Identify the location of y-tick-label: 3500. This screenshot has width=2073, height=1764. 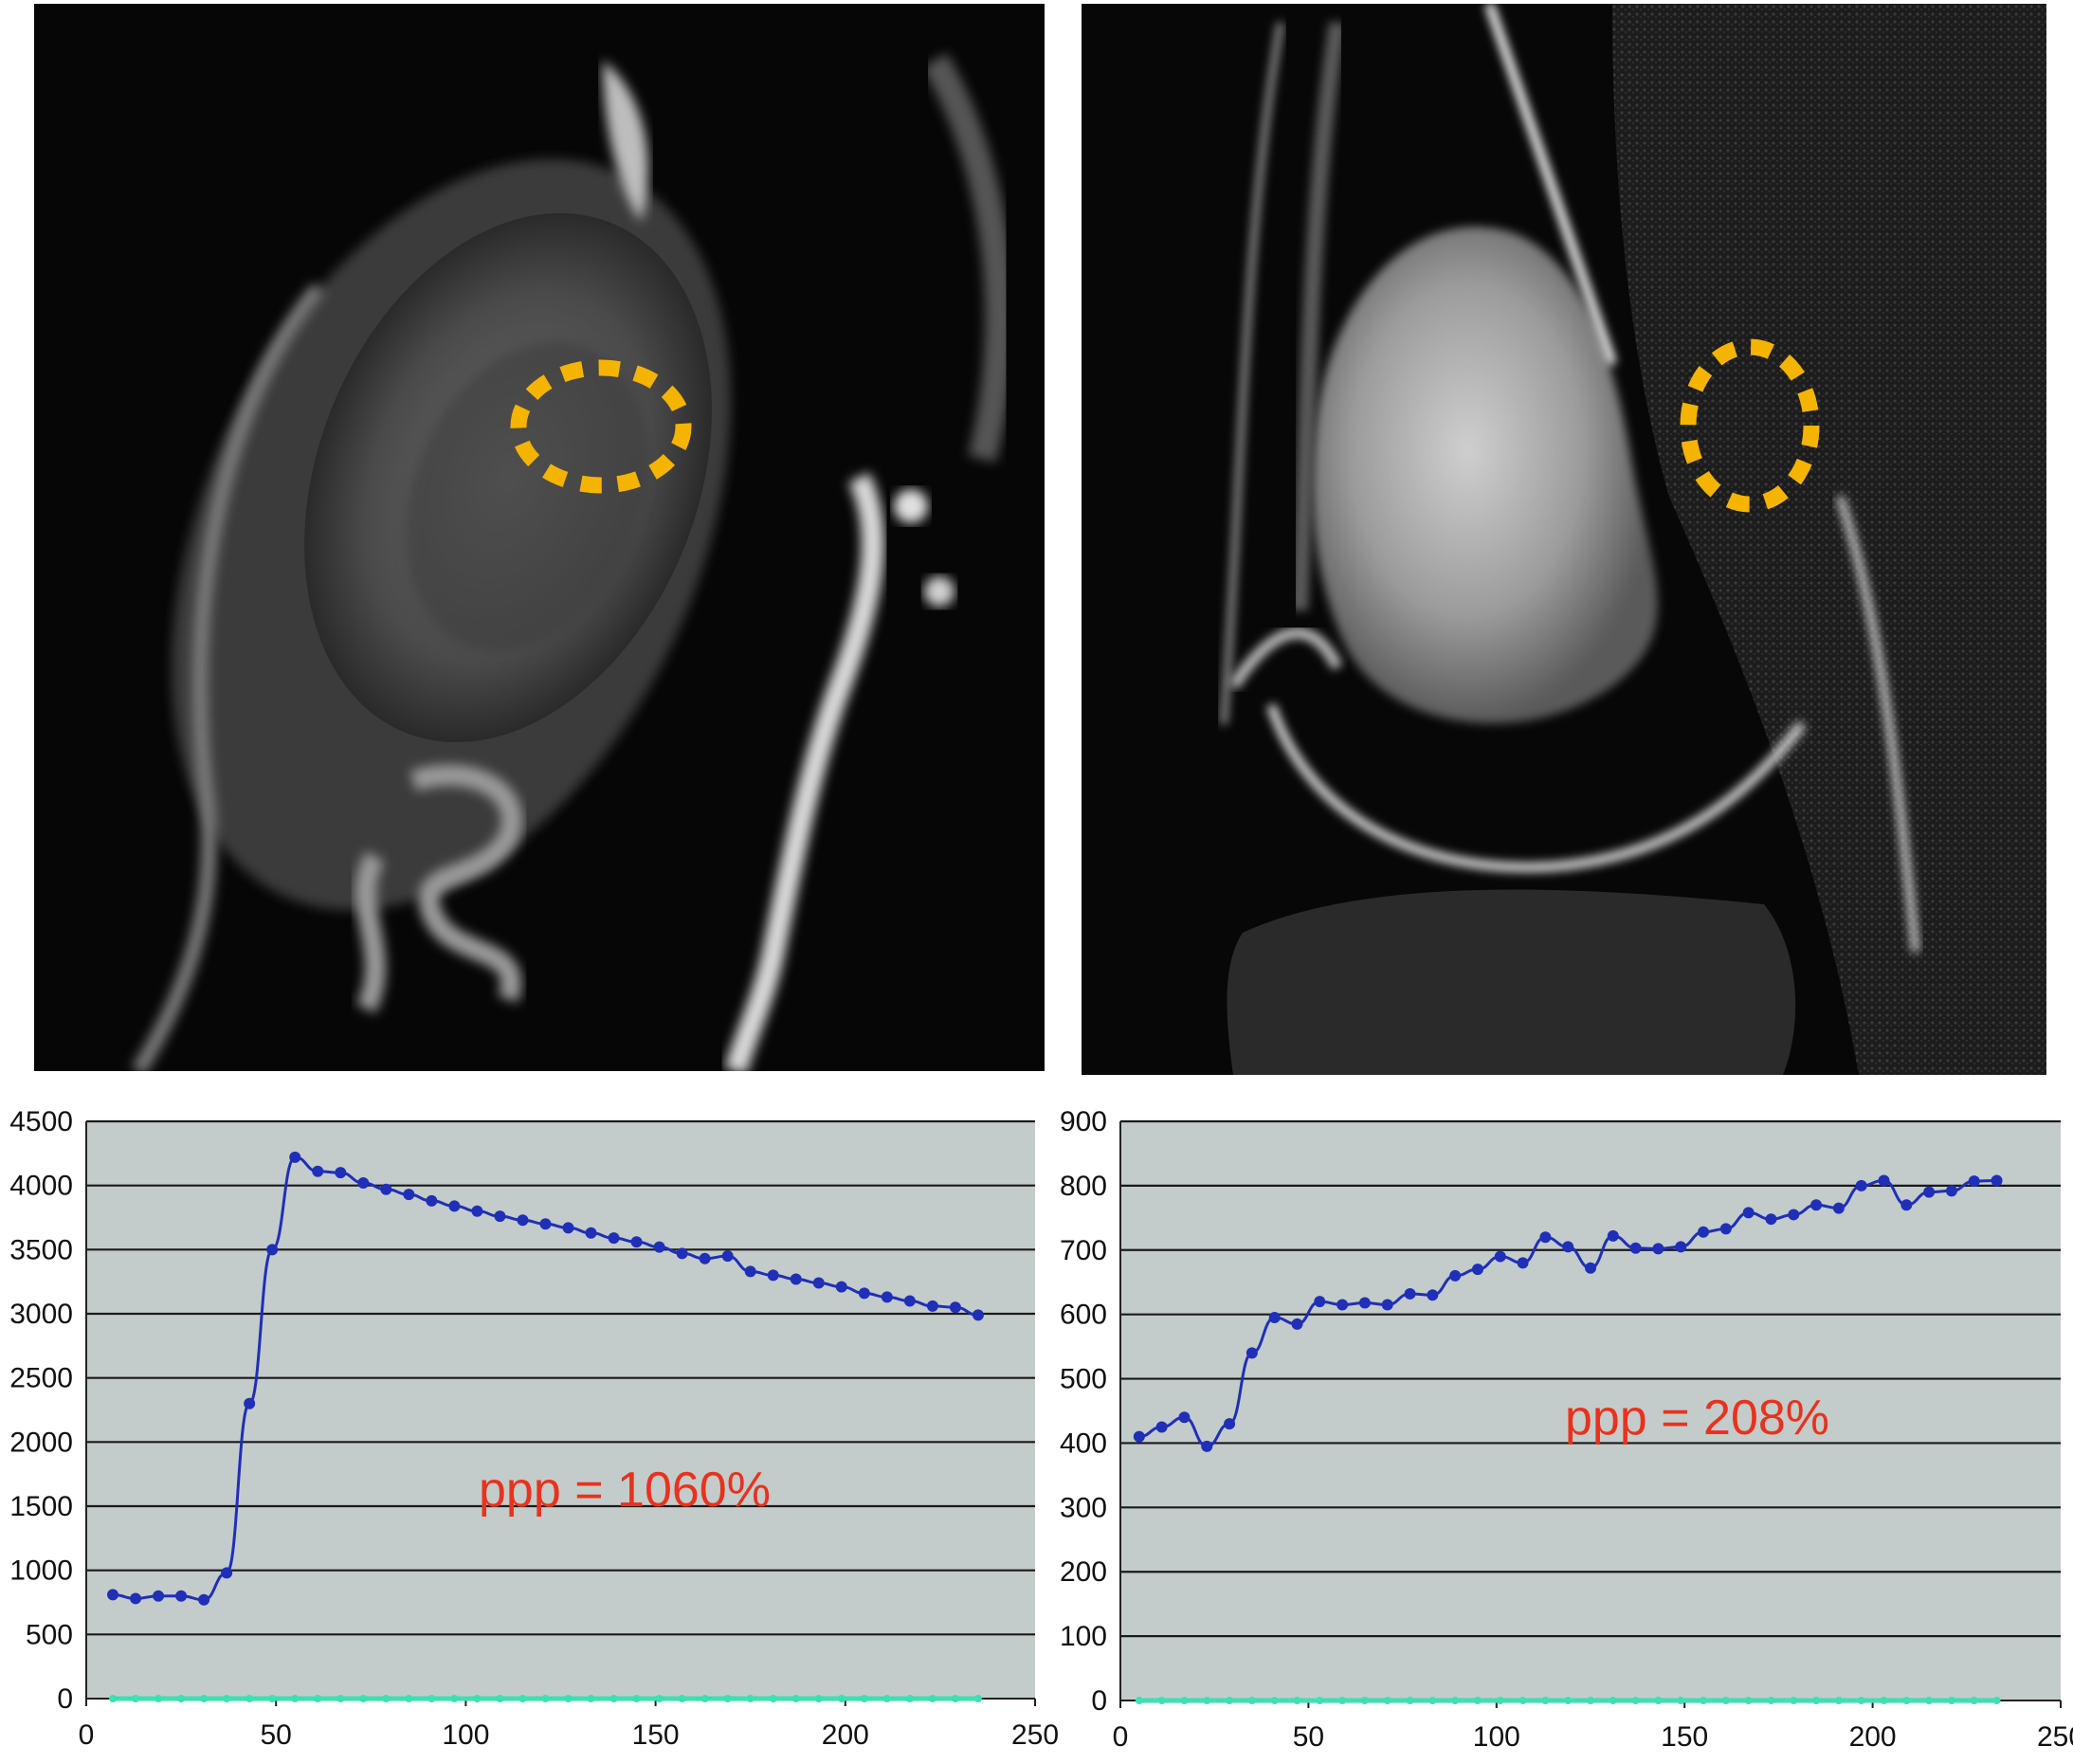
(41, 1249).